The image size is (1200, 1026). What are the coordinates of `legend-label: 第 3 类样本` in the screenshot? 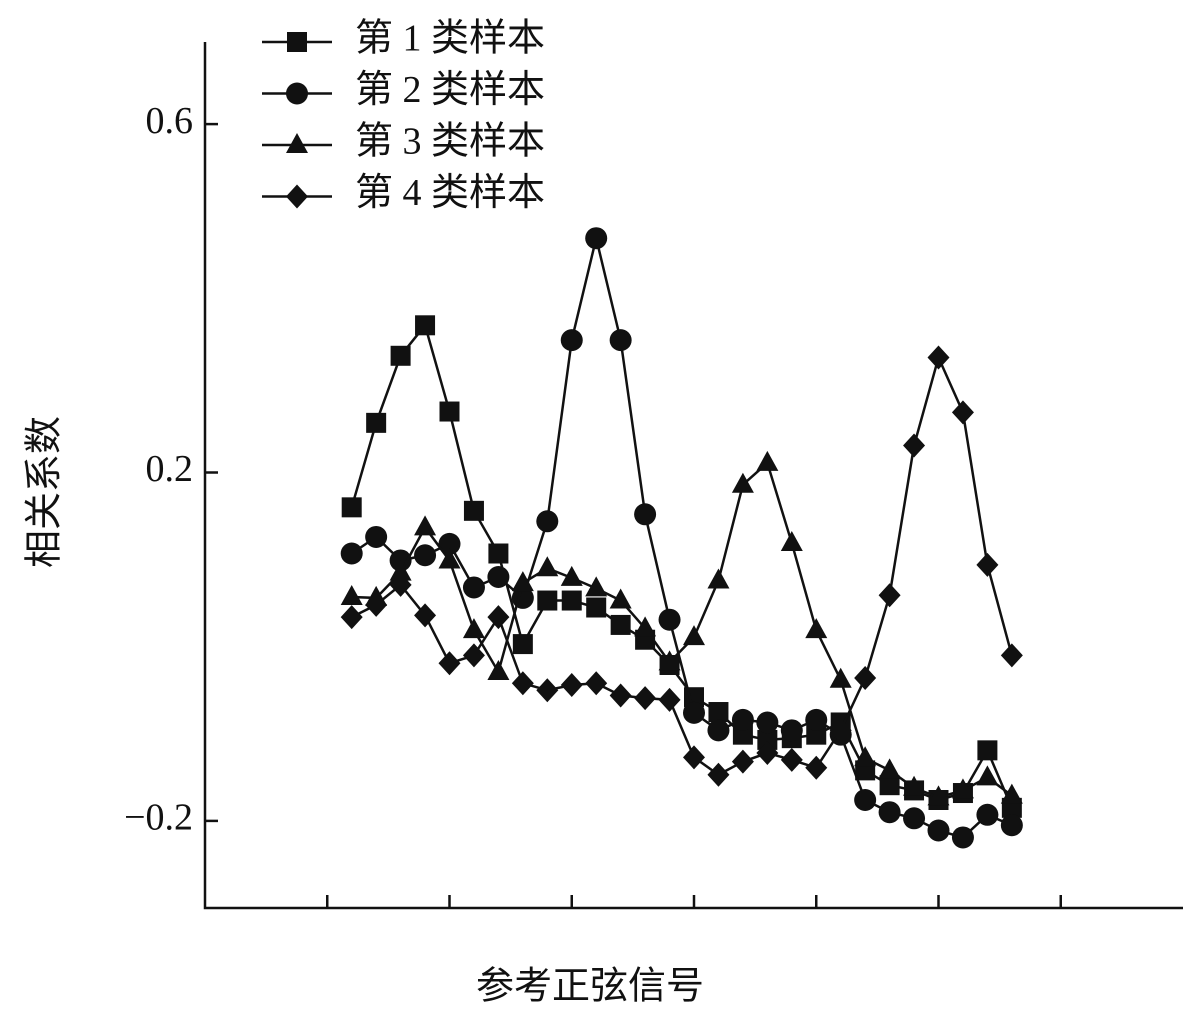 It's located at (450, 142).